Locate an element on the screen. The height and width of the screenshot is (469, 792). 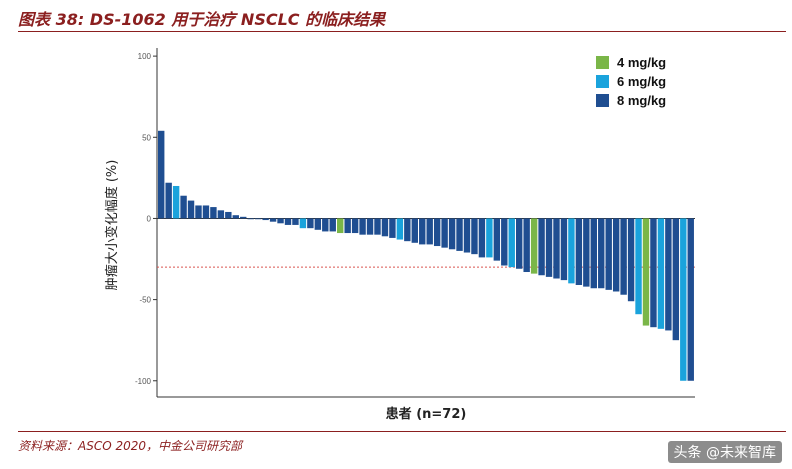
chart-legend: 4 mg/kg 6 mg/kg 8 mg/kg is located at coordinates (631, 81).